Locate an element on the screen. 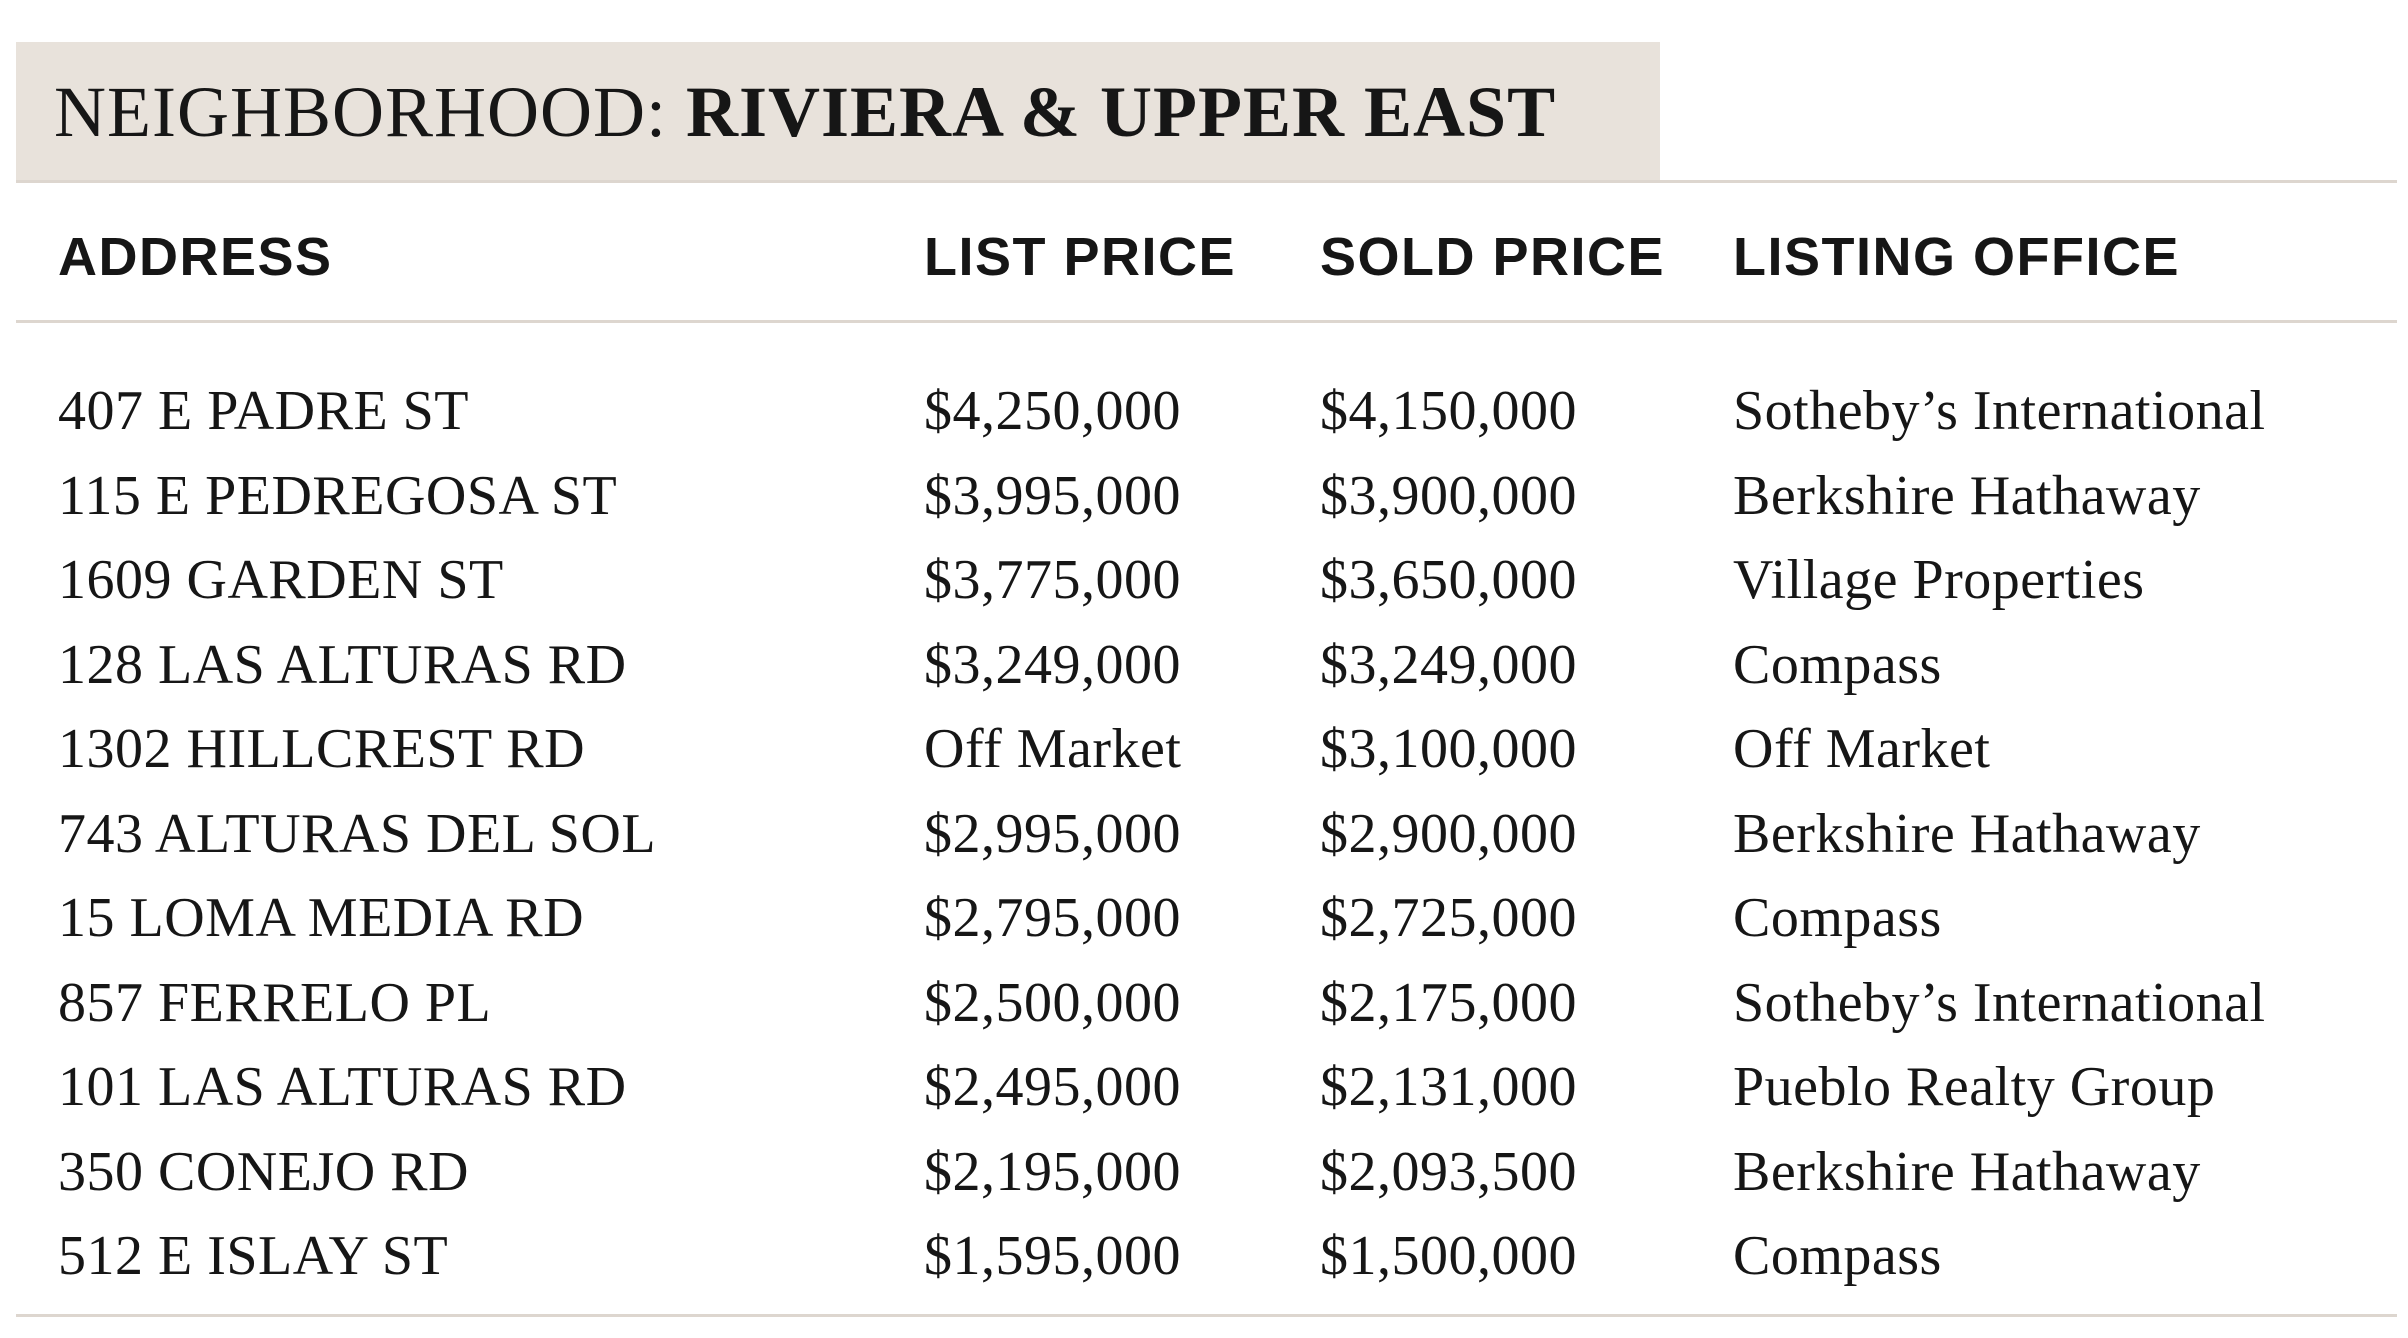 This screenshot has width=2408, height=1338. table-cell: 101 LAS ALTURAS RD is located at coordinates (342, 1087).